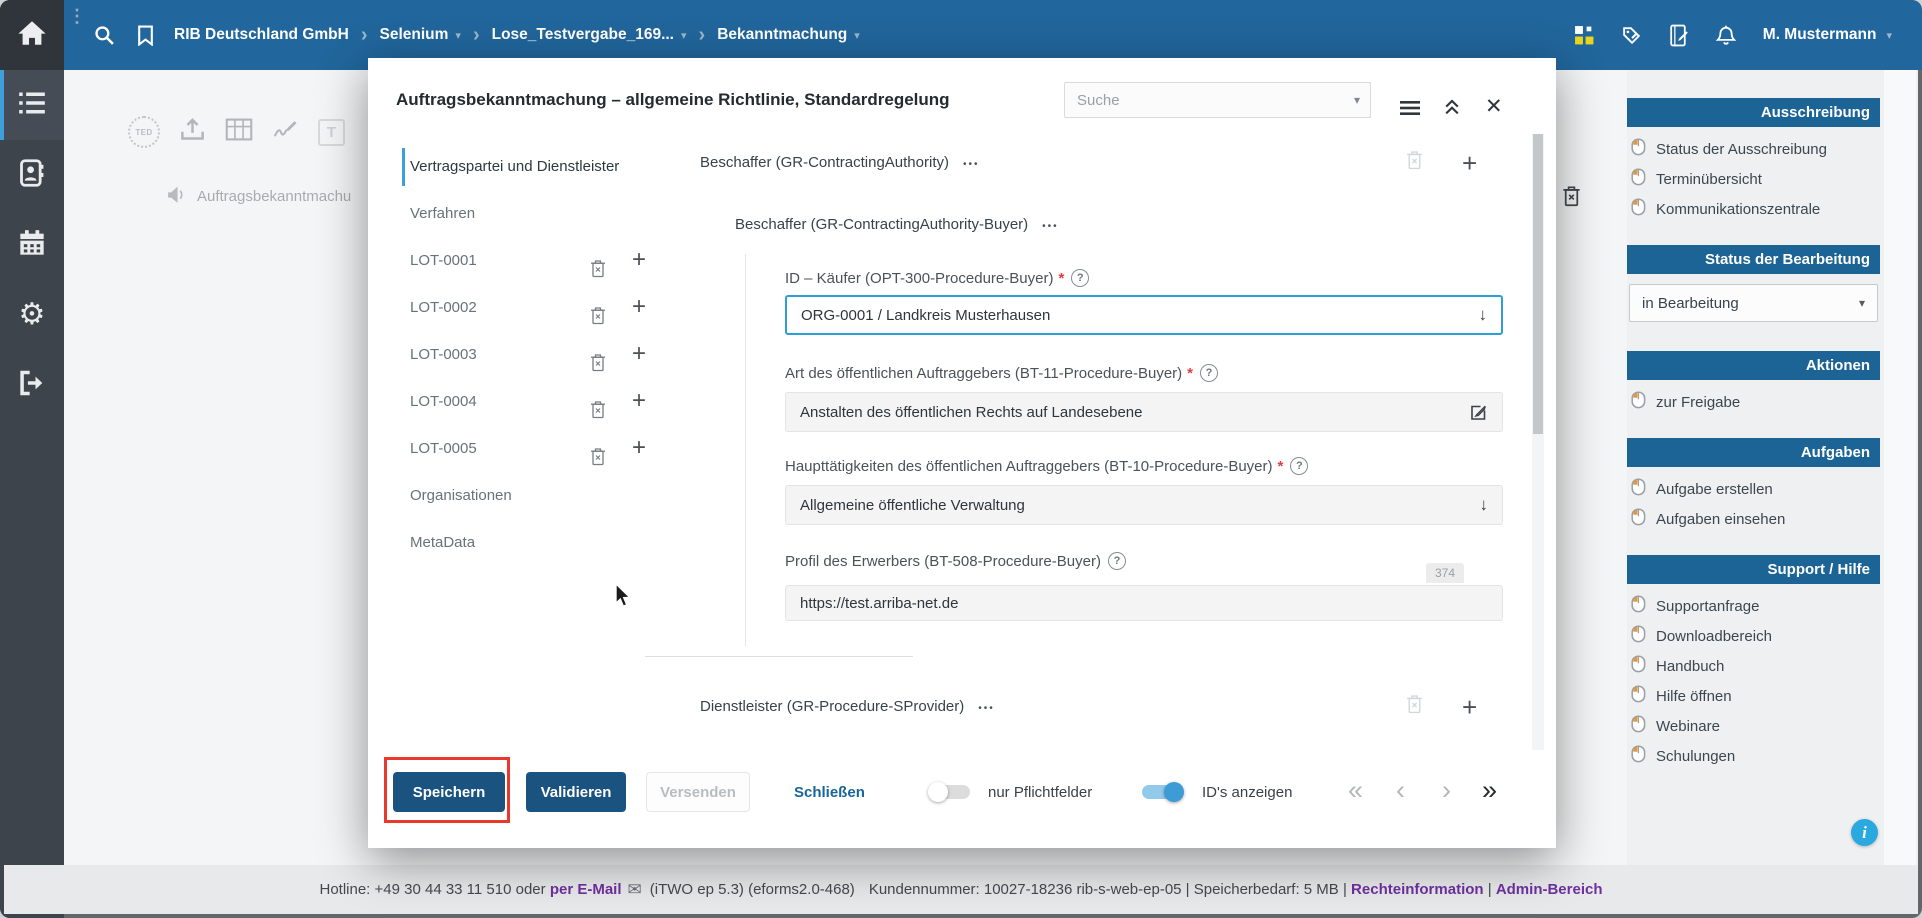 The width and height of the screenshot is (1922, 918). What do you see at coordinates (1726, 35) in the screenshot?
I see `bell-icon` at bounding box center [1726, 35].